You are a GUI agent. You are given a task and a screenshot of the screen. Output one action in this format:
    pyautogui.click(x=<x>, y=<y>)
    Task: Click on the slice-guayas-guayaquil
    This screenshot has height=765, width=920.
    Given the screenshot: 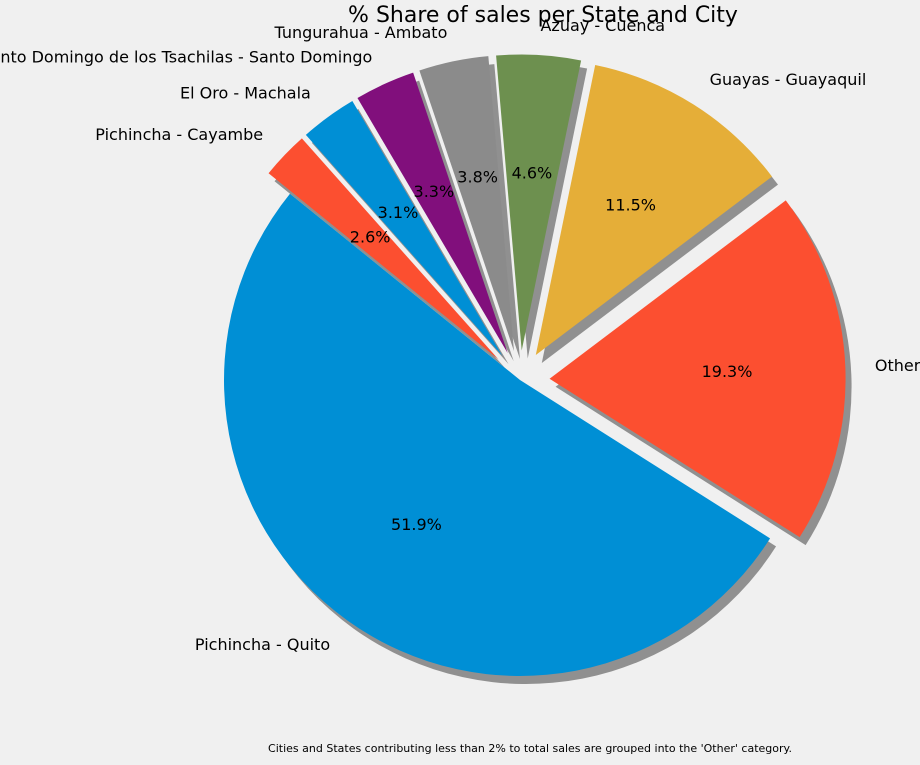 What is the action you would take?
    pyautogui.click(x=653, y=209)
    